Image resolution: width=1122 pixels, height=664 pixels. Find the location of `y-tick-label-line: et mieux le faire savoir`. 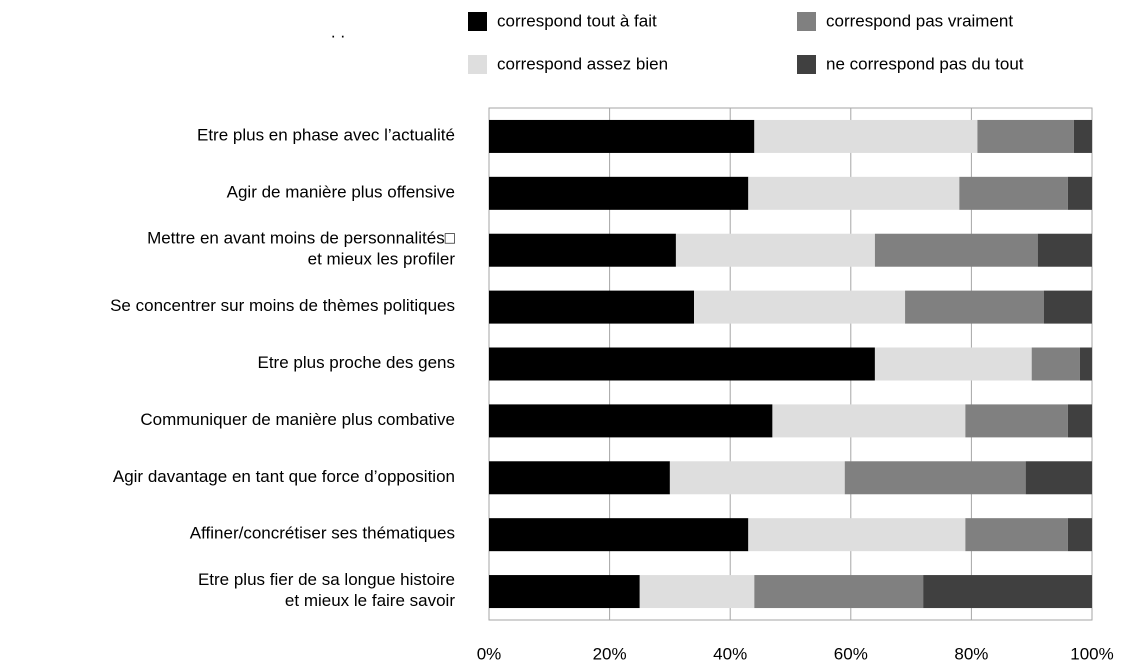

y-tick-label-line: et mieux le faire savoir is located at coordinates (370, 601).